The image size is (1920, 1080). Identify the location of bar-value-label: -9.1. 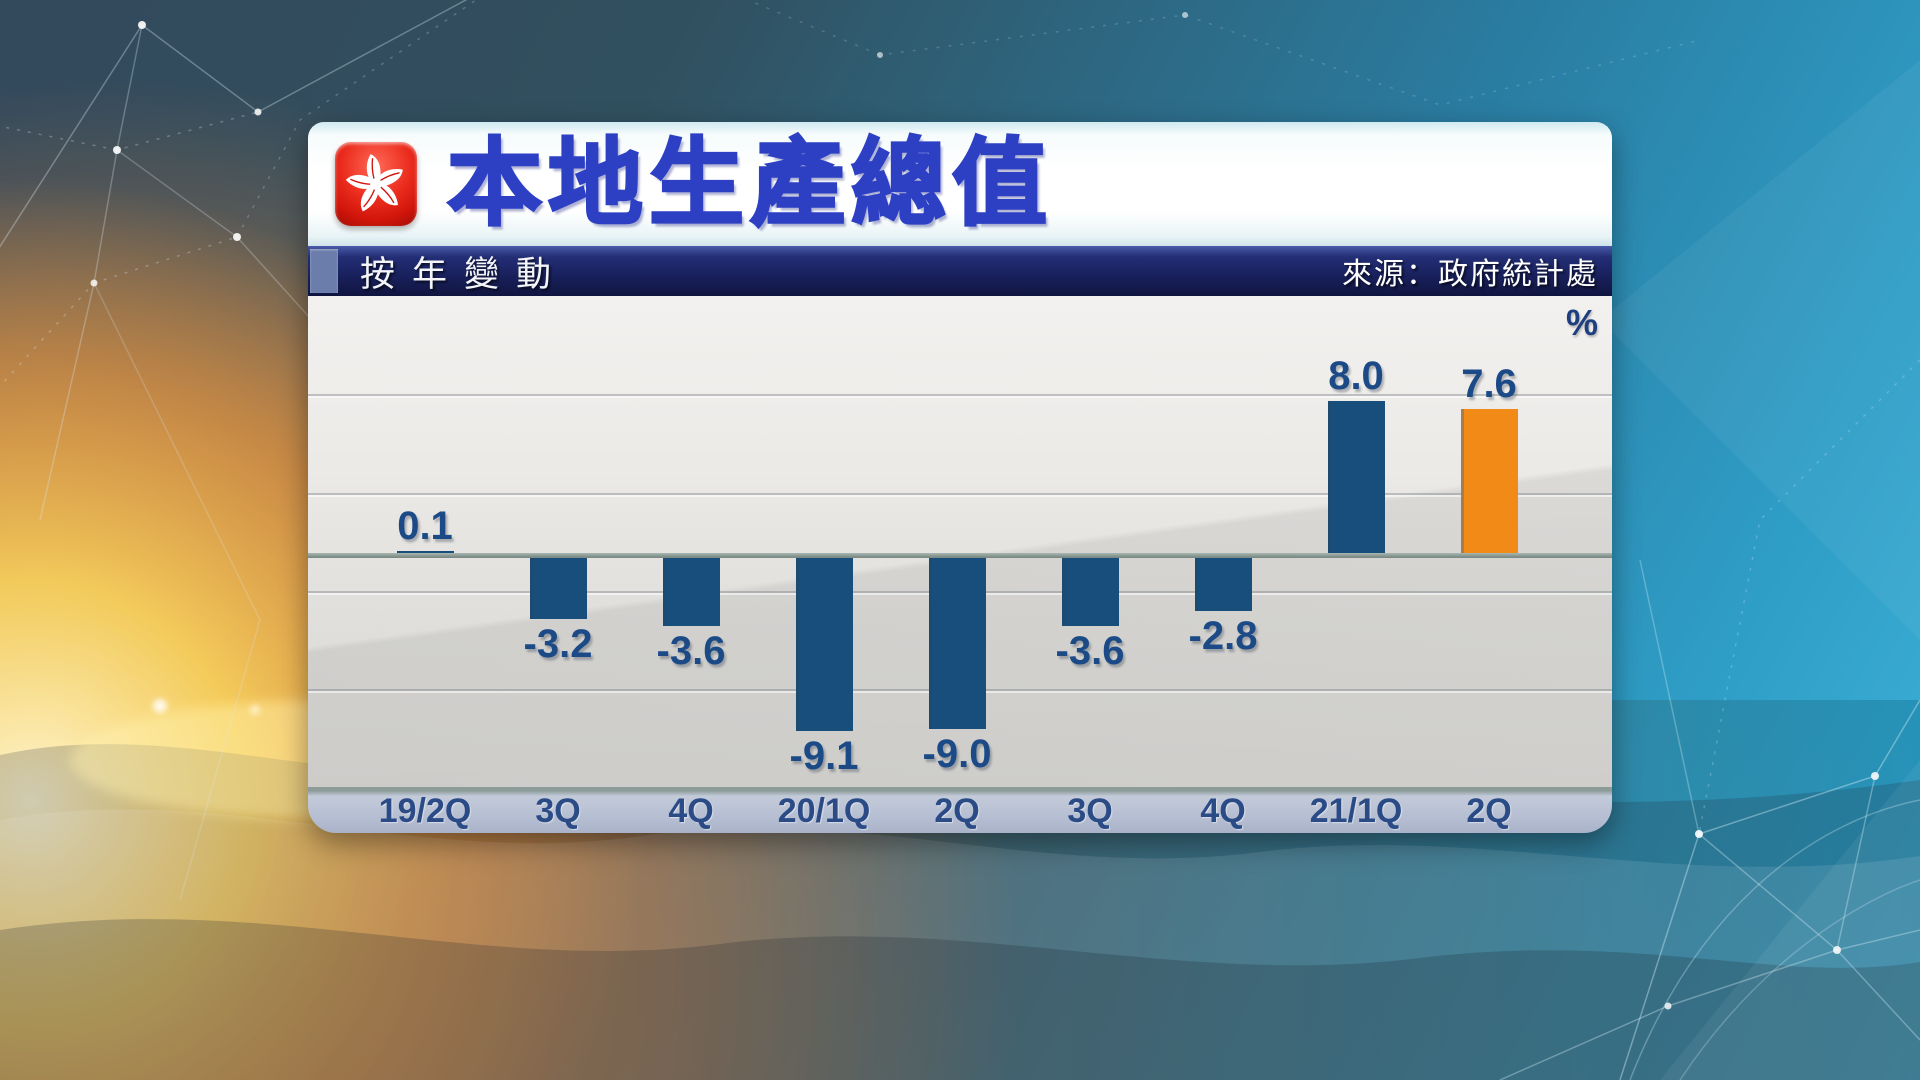
(824, 756).